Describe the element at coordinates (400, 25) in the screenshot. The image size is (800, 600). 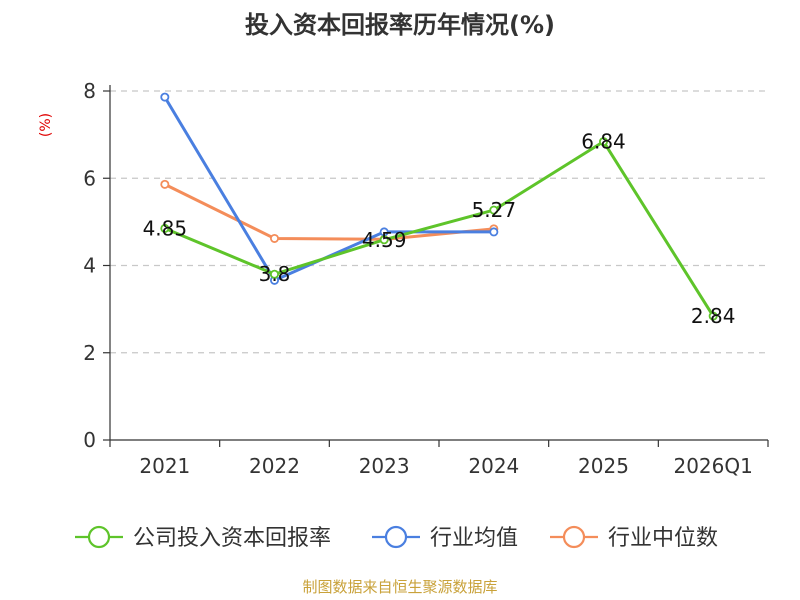
I see `chart-title: 投入资本回报率历年情况(%)` at that location.